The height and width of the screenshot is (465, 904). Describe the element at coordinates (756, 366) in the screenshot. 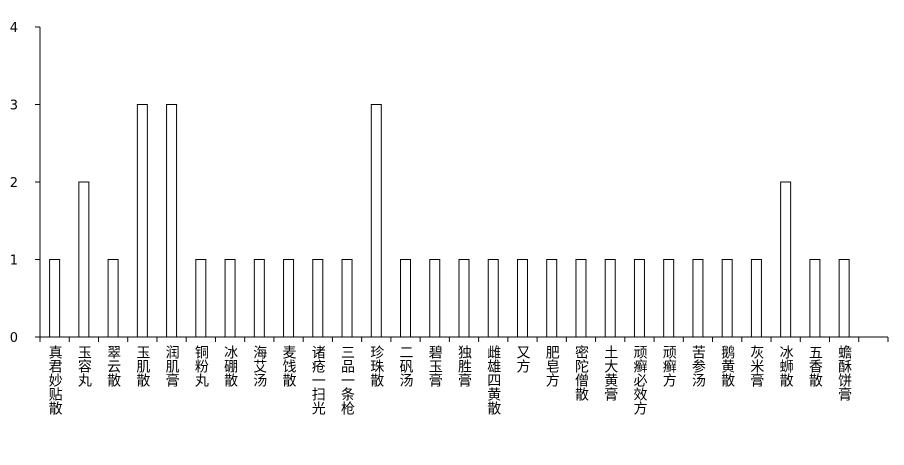

I see `x-tick-label: 灰米膏` at that location.